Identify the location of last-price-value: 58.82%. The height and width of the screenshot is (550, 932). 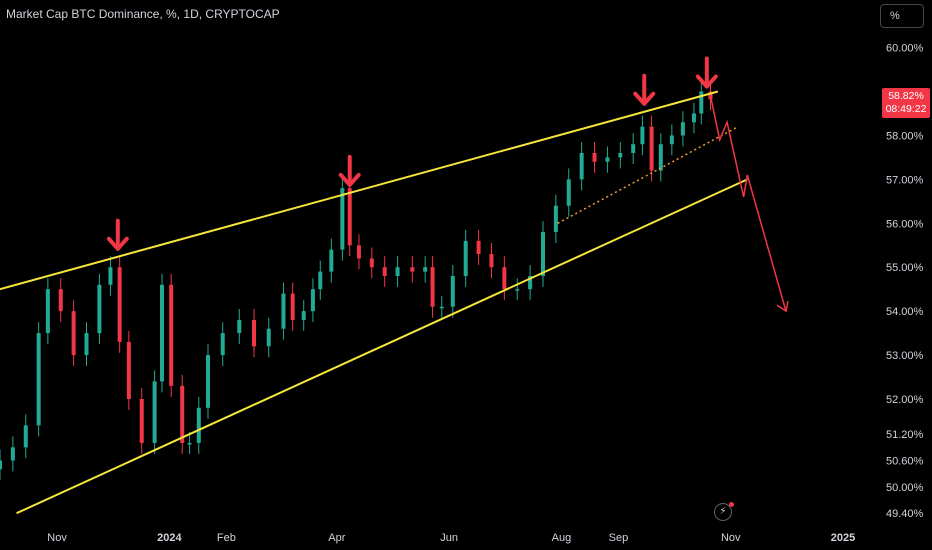
(906, 96).